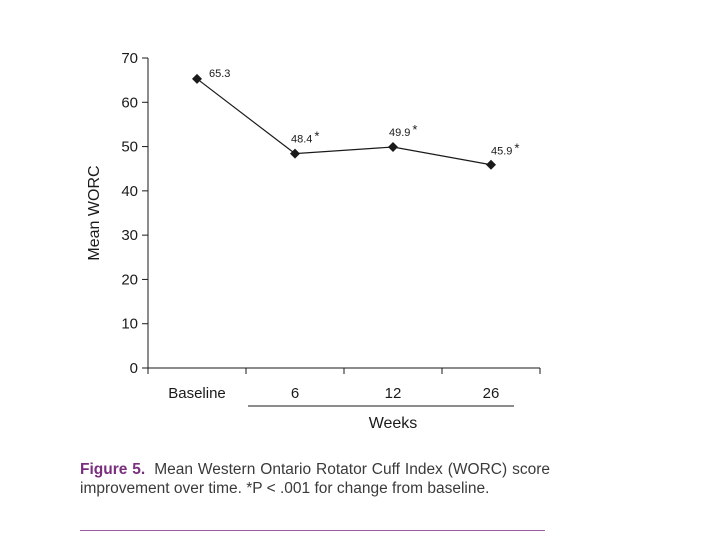 This screenshot has width=720, height=540. What do you see at coordinates (344, 122) in the screenshot?
I see `series-line` at bounding box center [344, 122].